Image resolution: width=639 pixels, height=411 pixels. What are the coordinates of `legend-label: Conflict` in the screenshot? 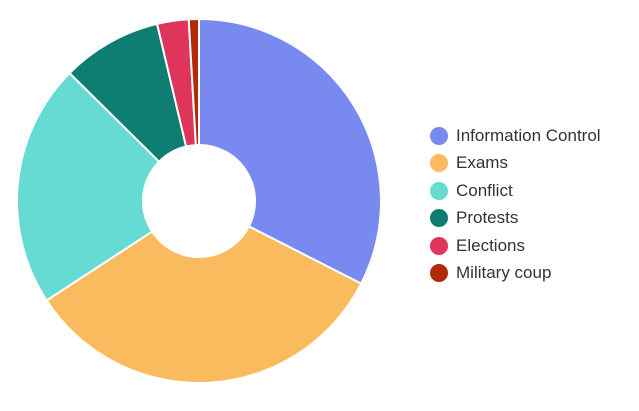 It's located at (484, 190).